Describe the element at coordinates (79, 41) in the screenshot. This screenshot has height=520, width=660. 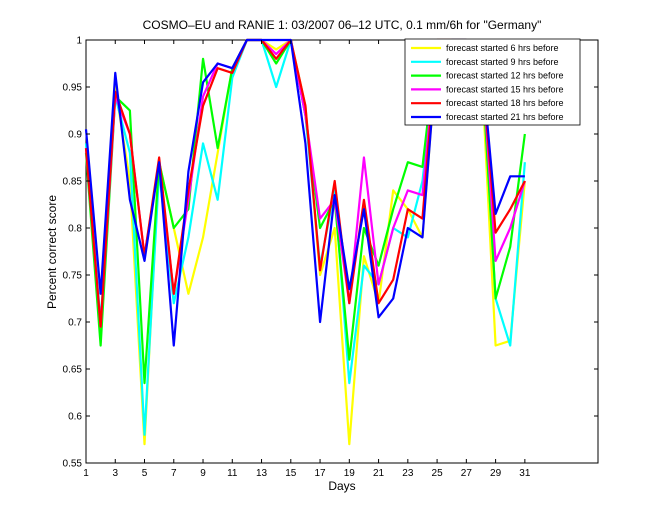
I see `y-tick-label: 1` at that location.